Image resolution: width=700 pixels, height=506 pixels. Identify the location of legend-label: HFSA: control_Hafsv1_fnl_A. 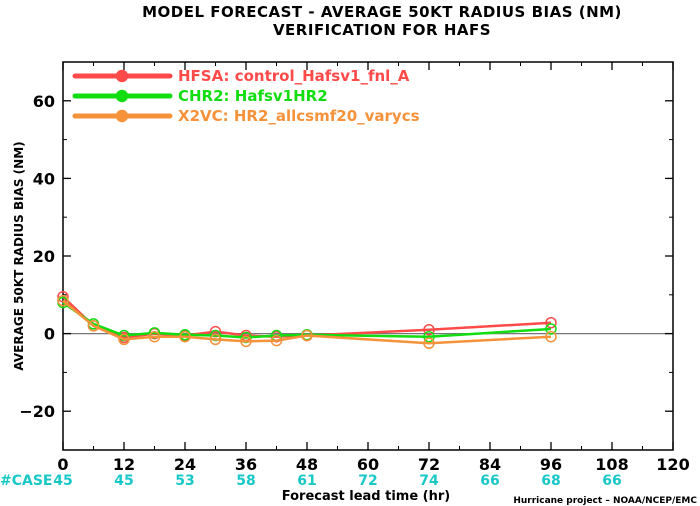
(294, 76).